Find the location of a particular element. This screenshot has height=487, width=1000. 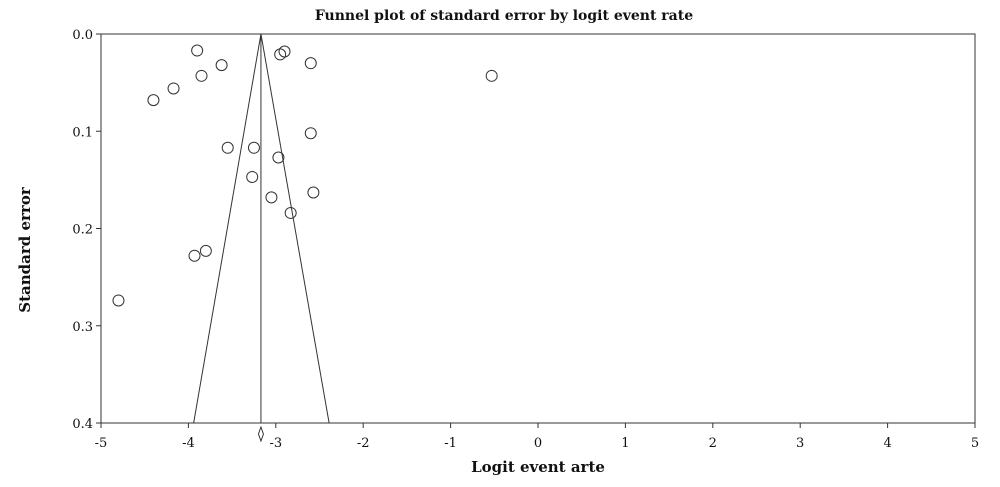

y-tick-label: 0.4 is located at coordinates (82, 424).